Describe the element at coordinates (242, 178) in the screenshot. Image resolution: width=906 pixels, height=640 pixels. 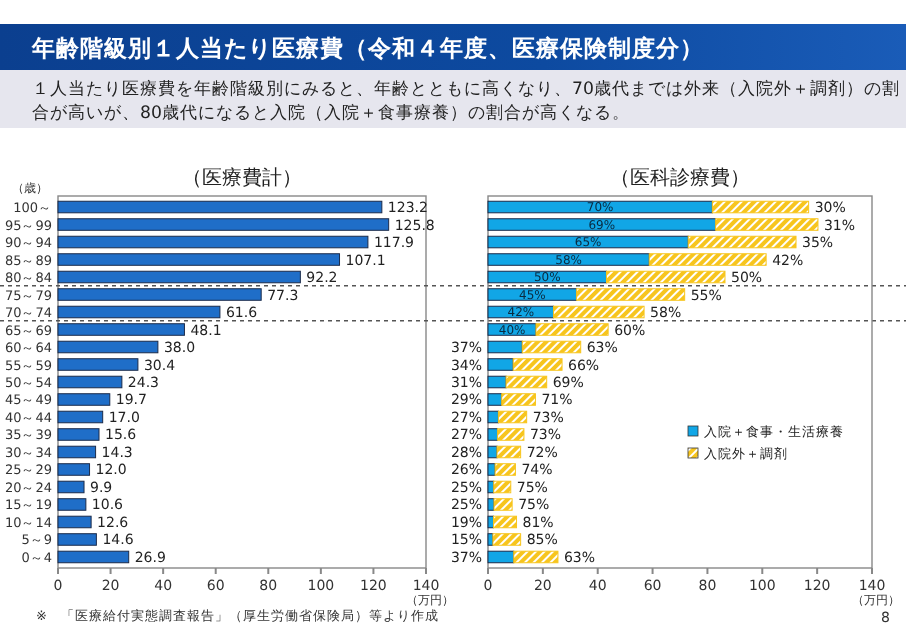
I see `chart-title: （医療費計）` at that location.